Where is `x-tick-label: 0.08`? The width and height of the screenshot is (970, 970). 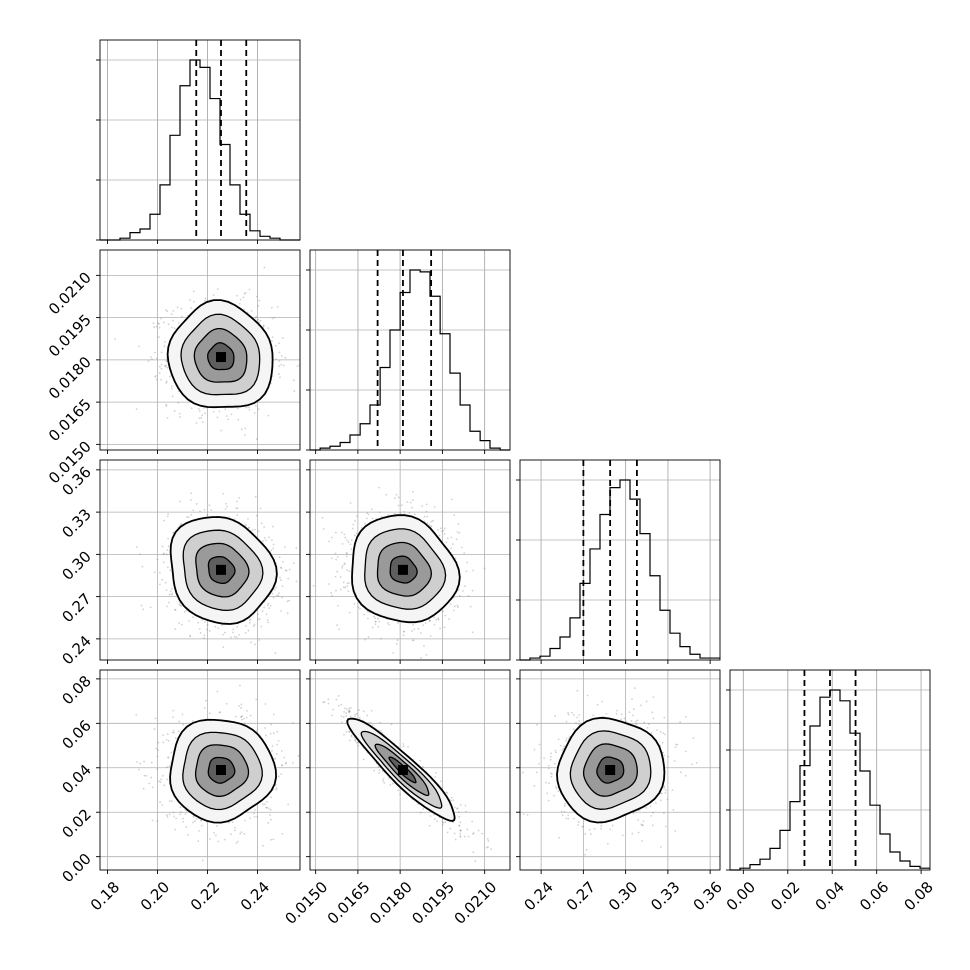 x-tick-label: 0.08 is located at coordinates (919, 896).